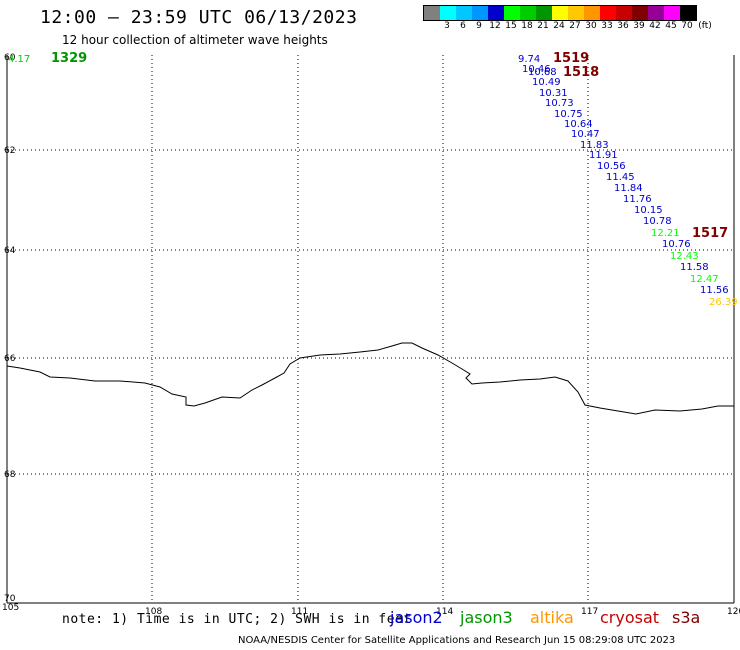 This screenshot has height=650, width=740. What do you see at coordinates (486, 617) in the screenshot?
I see `mission-label: jason3` at bounding box center [486, 617].